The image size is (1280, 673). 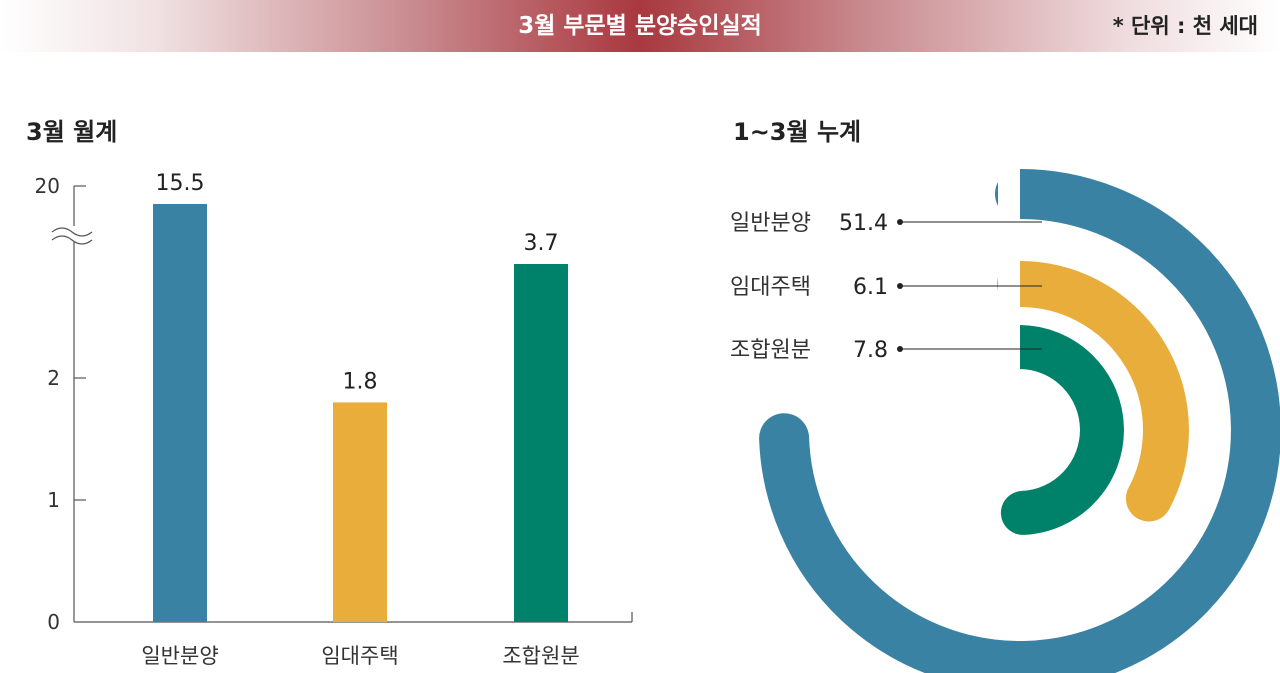 I want to click on y-tick-label: 1, so click(x=53, y=500).